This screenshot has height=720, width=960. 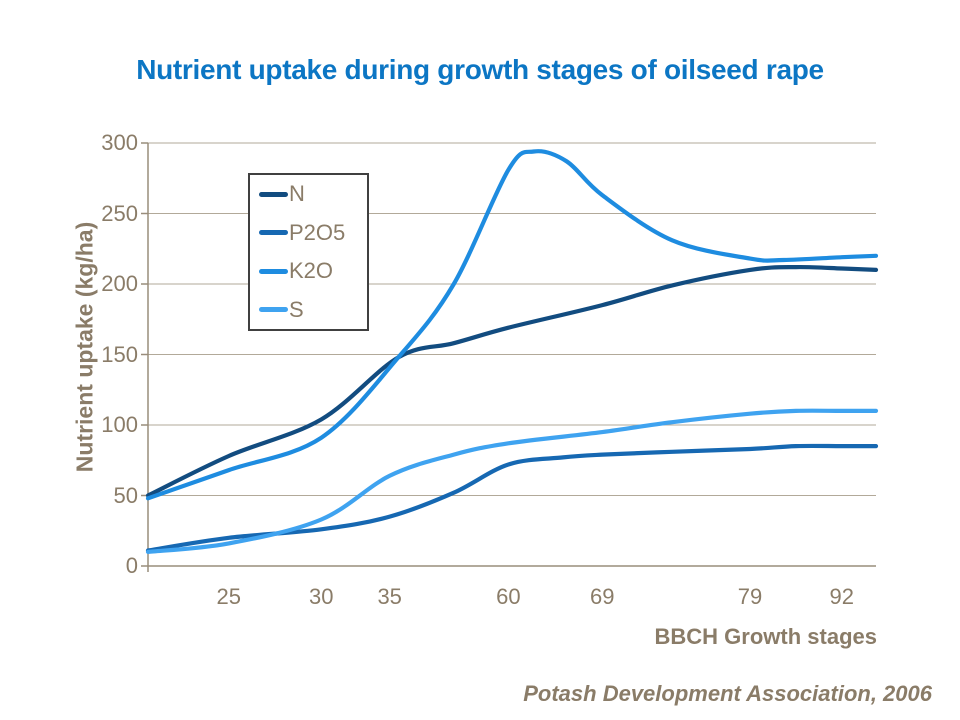 What do you see at coordinates (119, 354) in the screenshot?
I see `y-tick-label-150: 150` at bounding box center [119, 354].